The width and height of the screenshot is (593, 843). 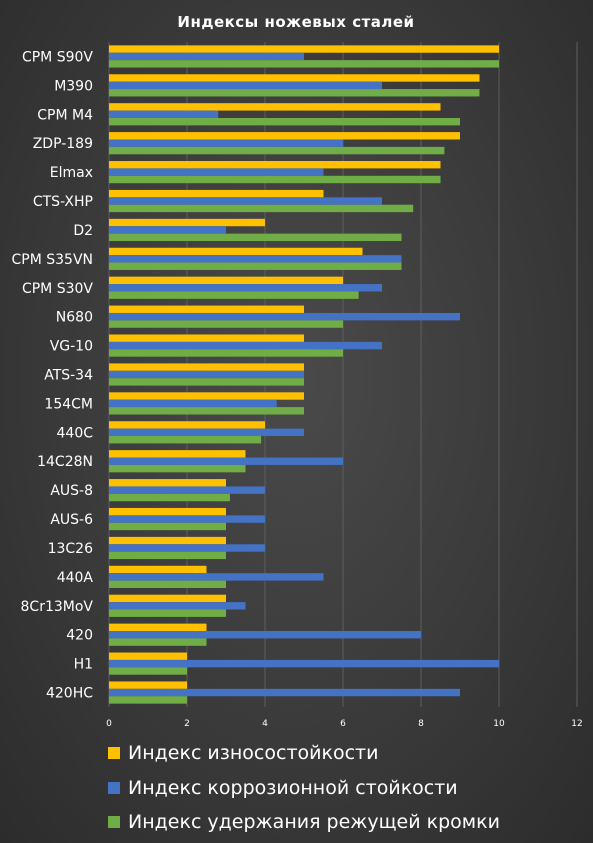 What do you see at coordinates (71, 491) in the screenshot?
I see `category-label: AUS-8` at bounding box center [71, 491].